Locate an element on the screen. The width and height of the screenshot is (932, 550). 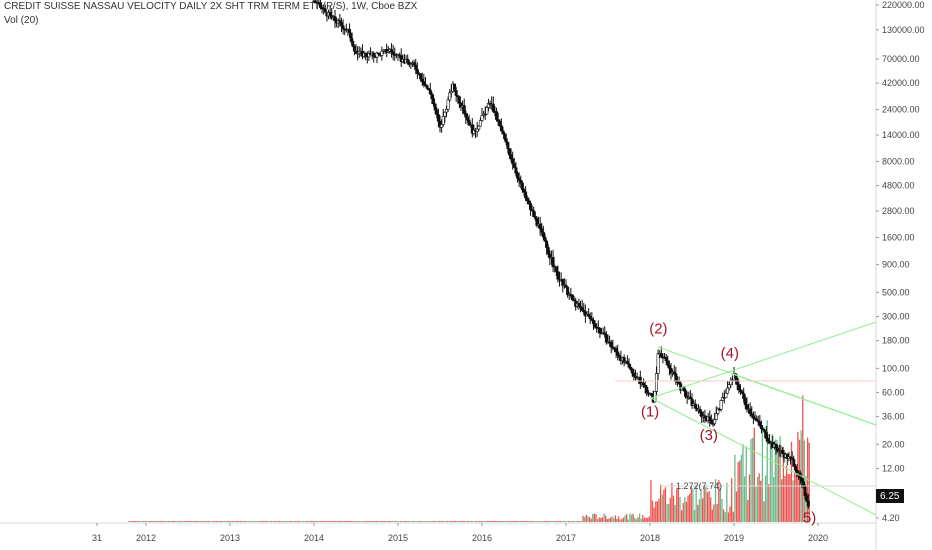
y-tick-label: 20.00 is located at coordinates (893, 444).